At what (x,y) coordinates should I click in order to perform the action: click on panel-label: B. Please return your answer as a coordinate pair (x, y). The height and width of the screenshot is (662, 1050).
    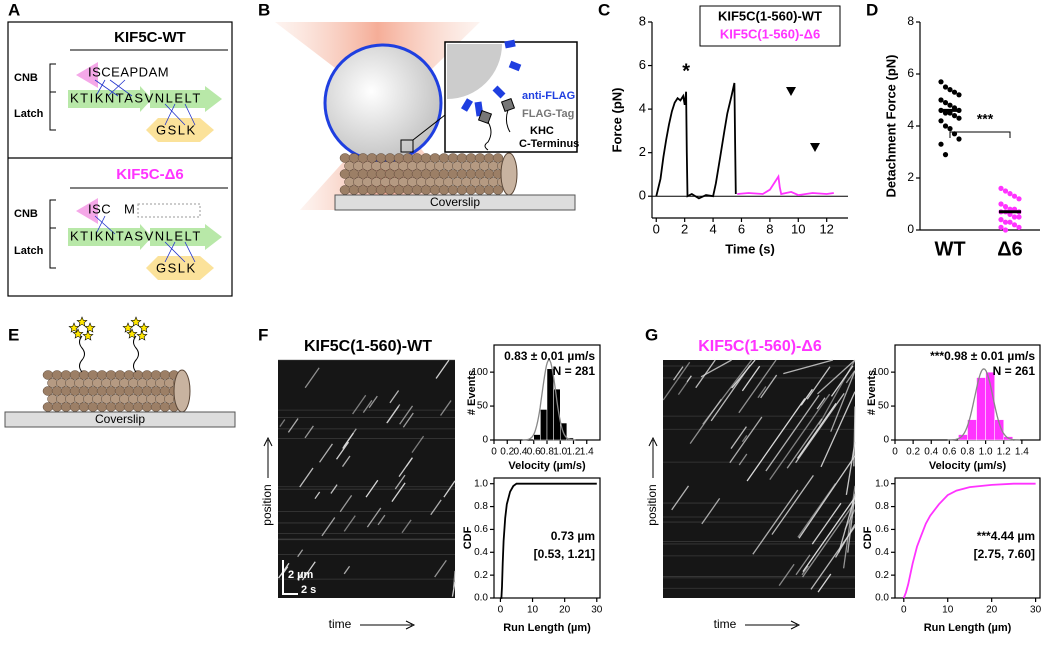
    Looking at the image, I should click on (264, 9).